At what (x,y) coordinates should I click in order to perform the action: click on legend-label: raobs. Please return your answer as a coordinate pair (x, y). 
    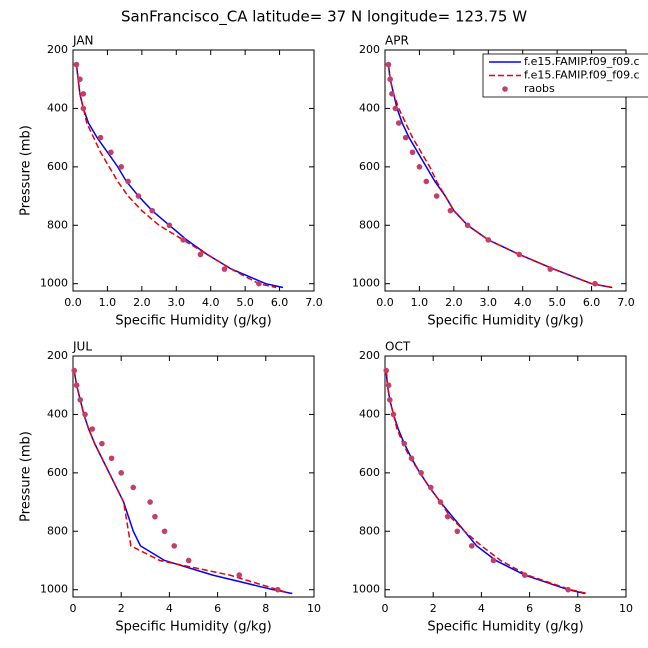
    Looking at the image, I should click on (539, 88).